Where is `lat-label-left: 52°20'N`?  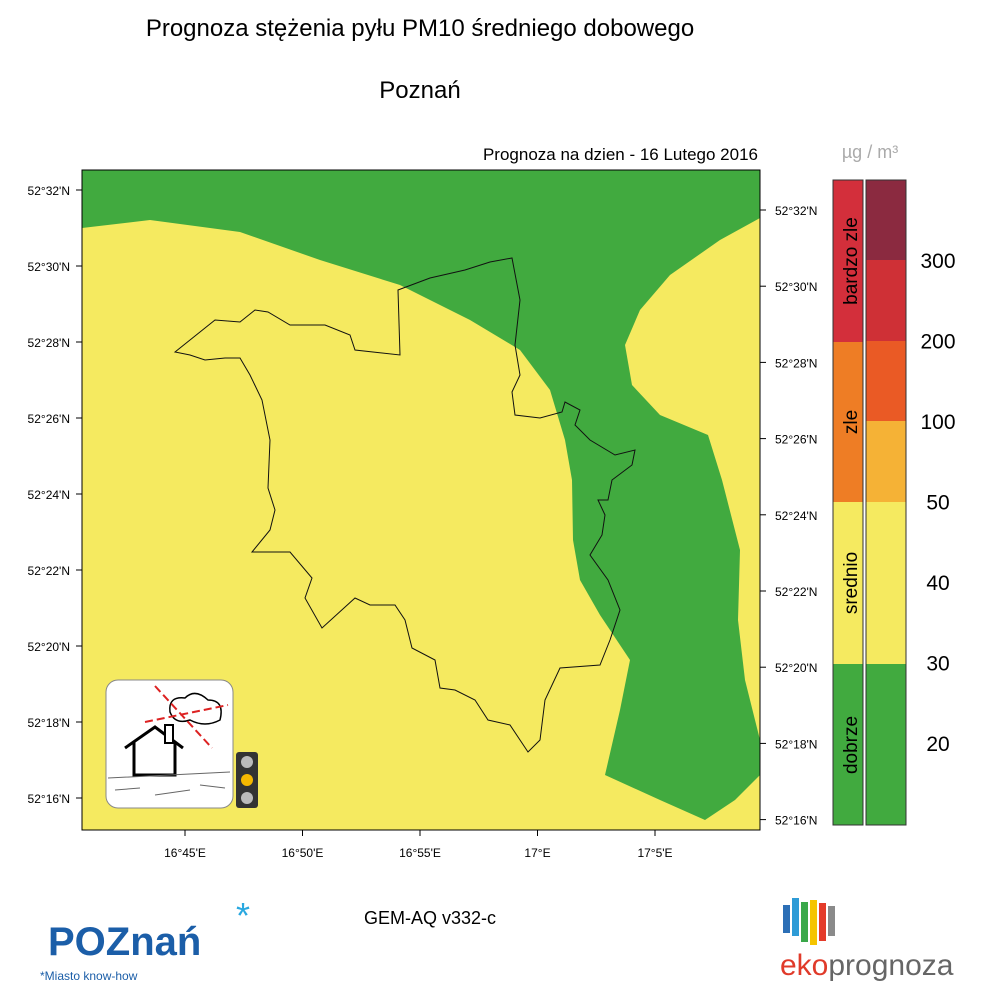 lat-label-left: 52°20'N is located at coordinates (49, 647).